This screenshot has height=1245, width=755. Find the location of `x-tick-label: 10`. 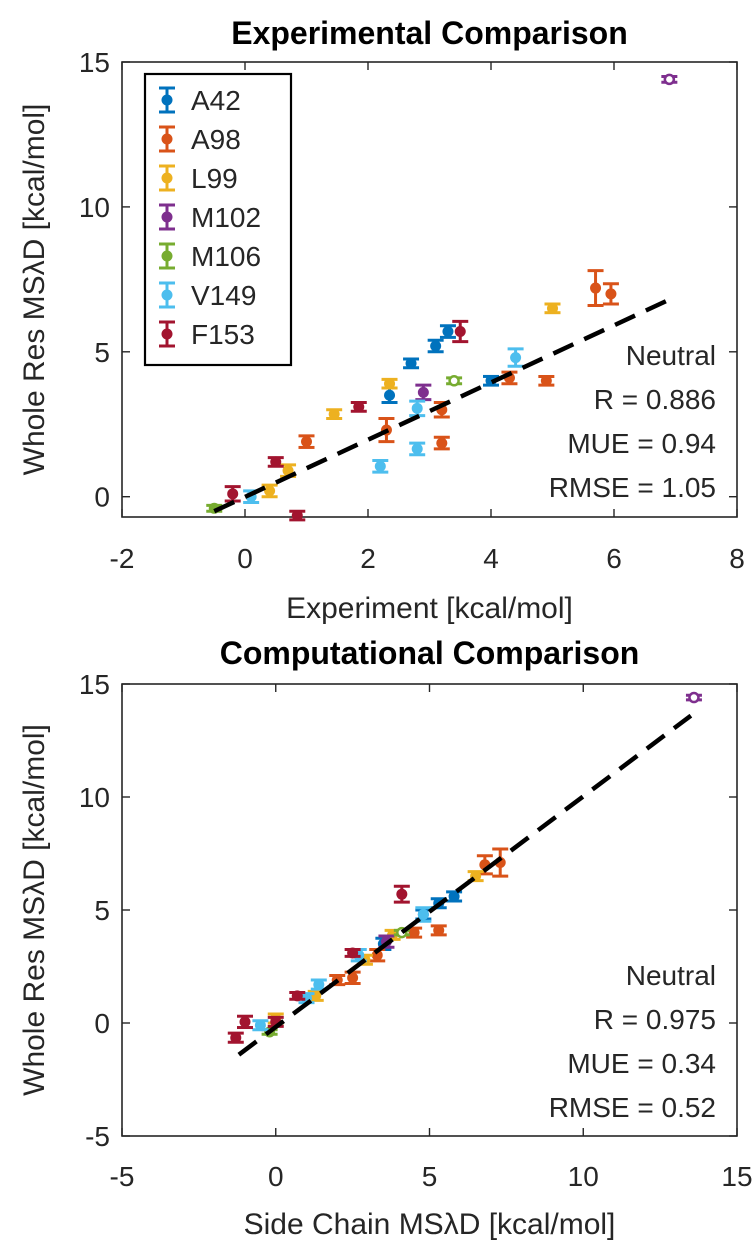

x-tick-label: 10 is located at coordinates (583, 1176).